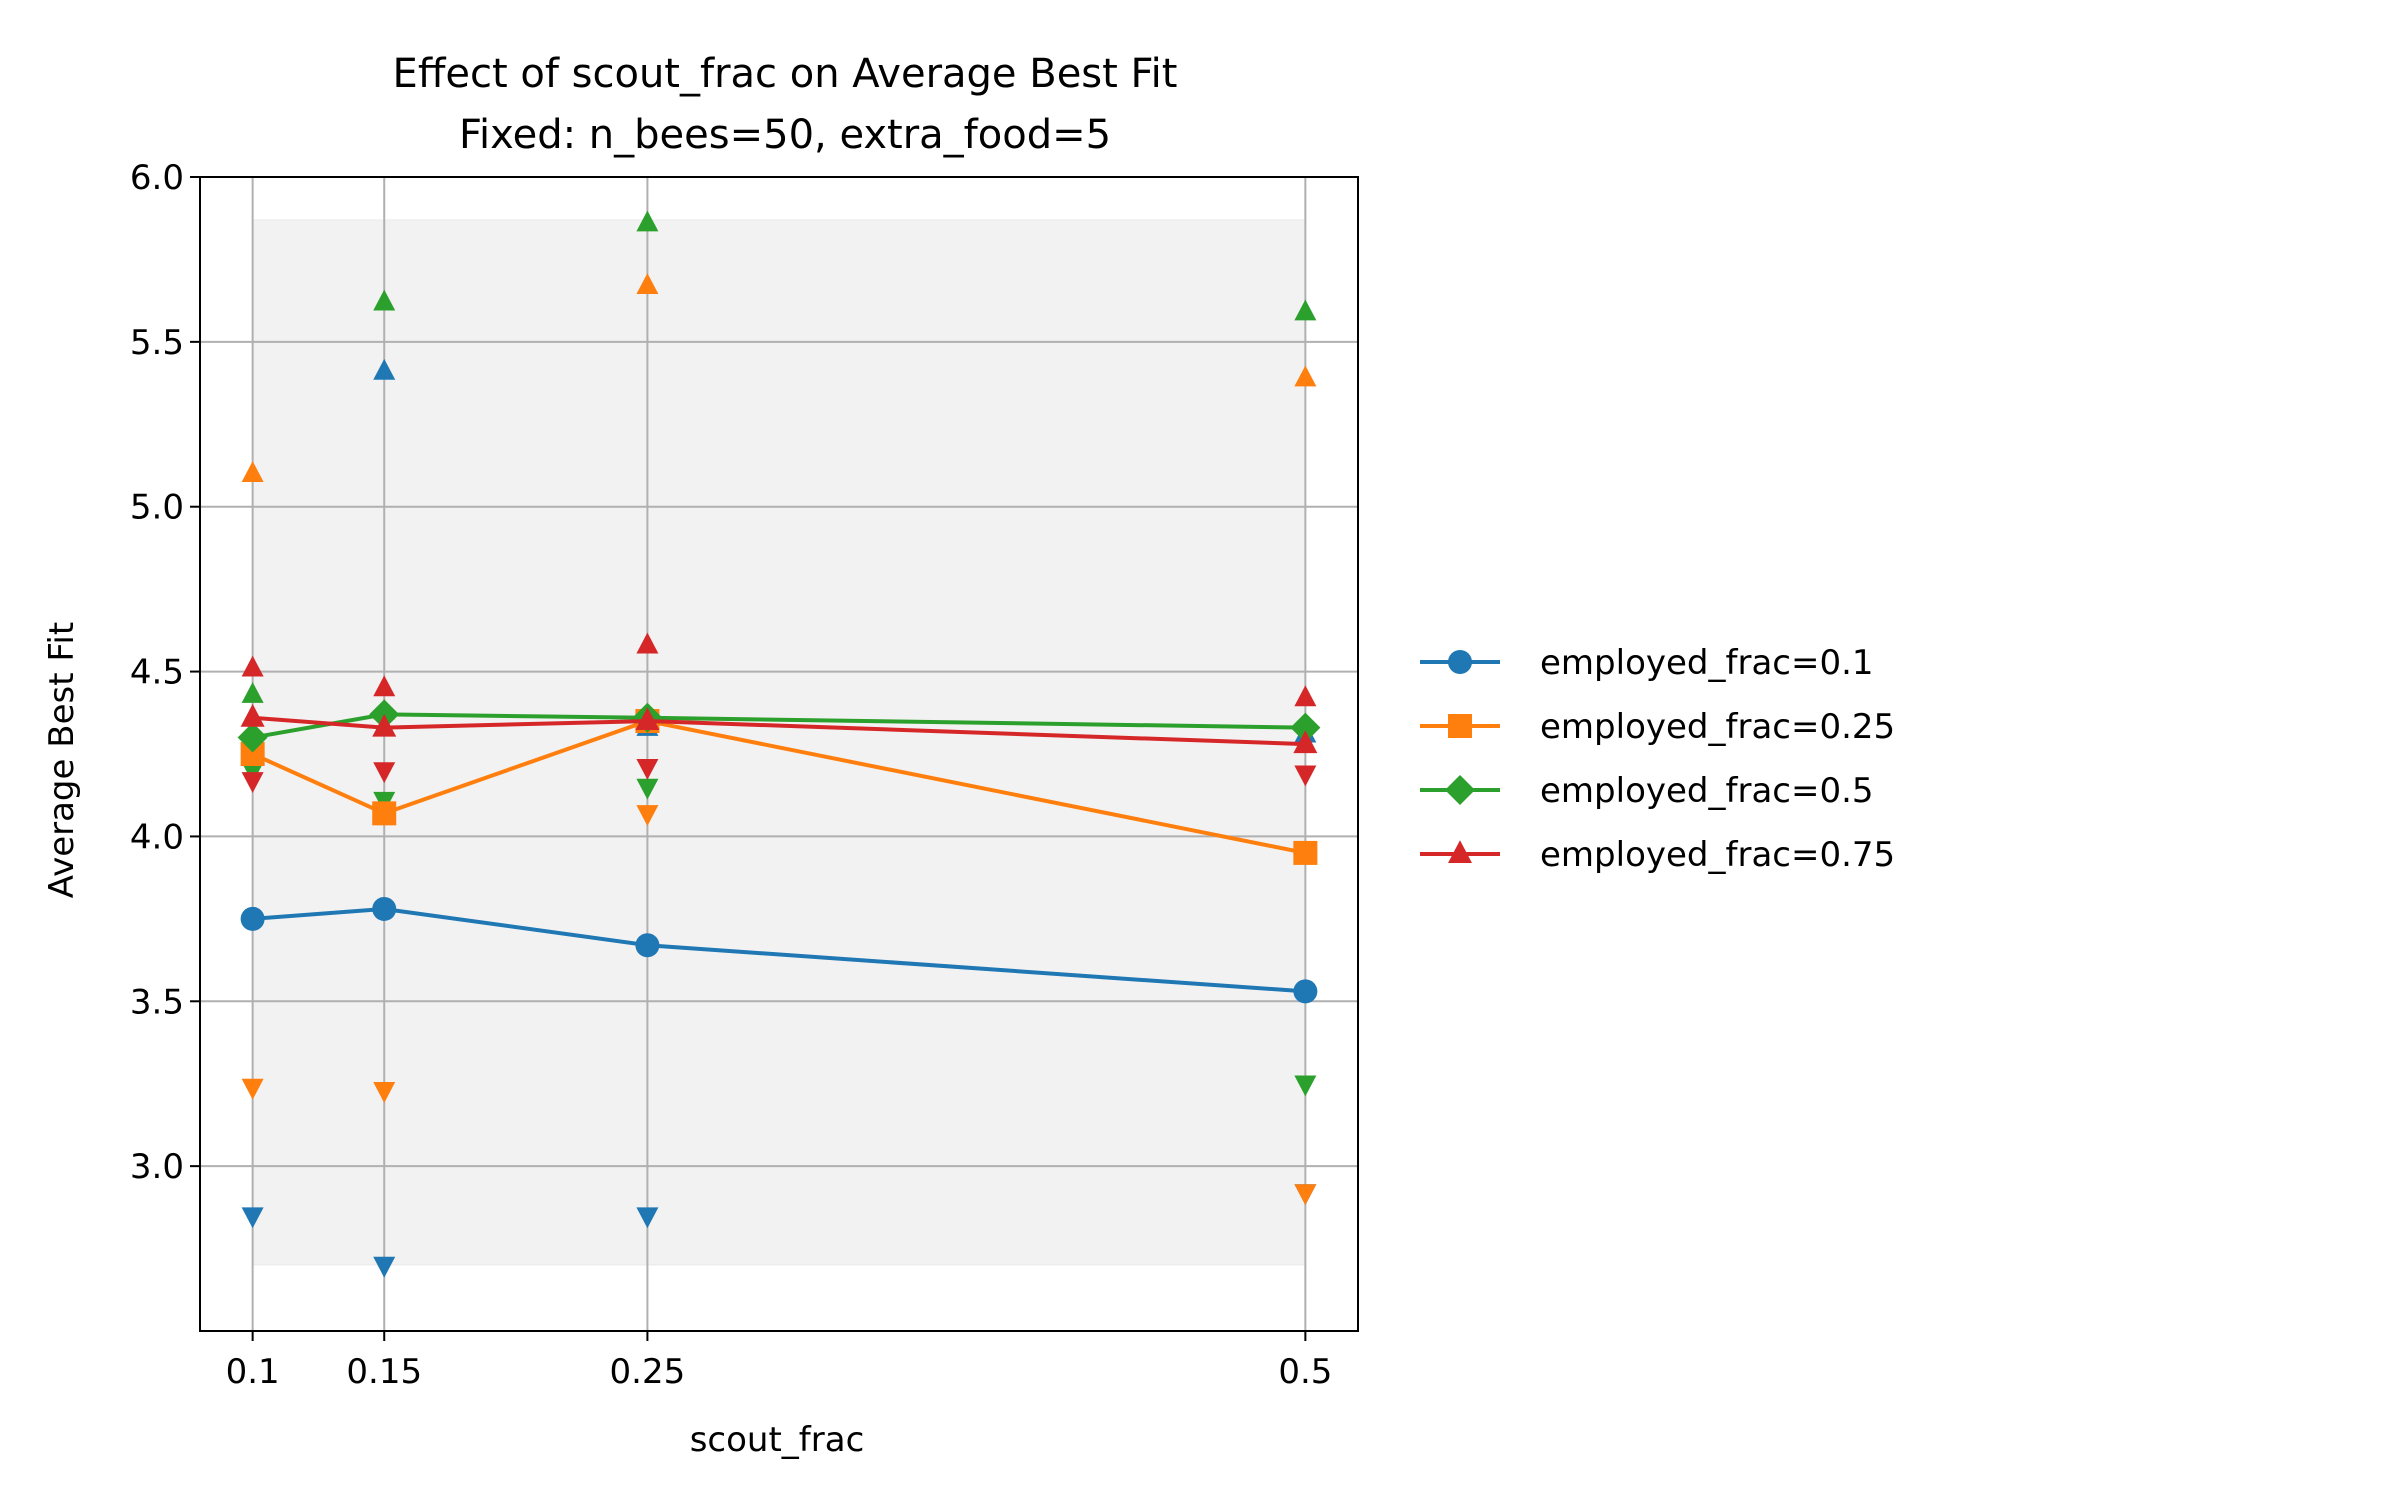  Describe the element at coordinates (648, 1372) in the screenshot. I see `x-tick-label: 0.25` at that location.